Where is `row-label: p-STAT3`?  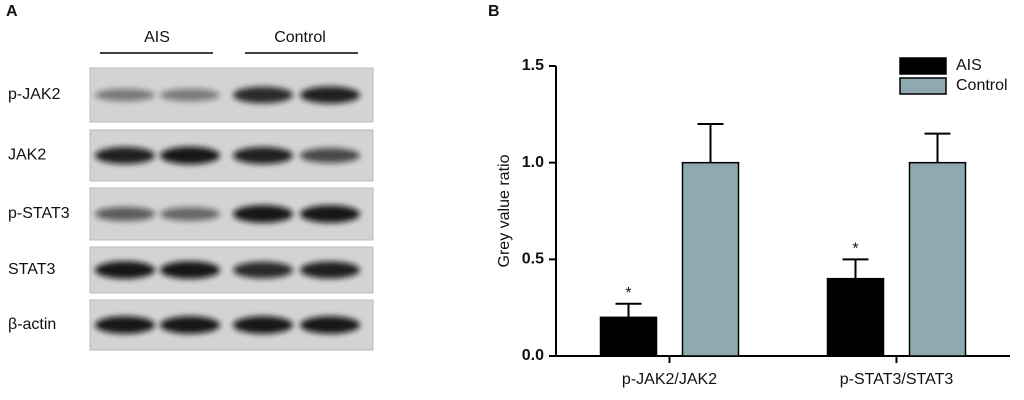
row-label: p-STAT3 is located at coordinates (39, 213).